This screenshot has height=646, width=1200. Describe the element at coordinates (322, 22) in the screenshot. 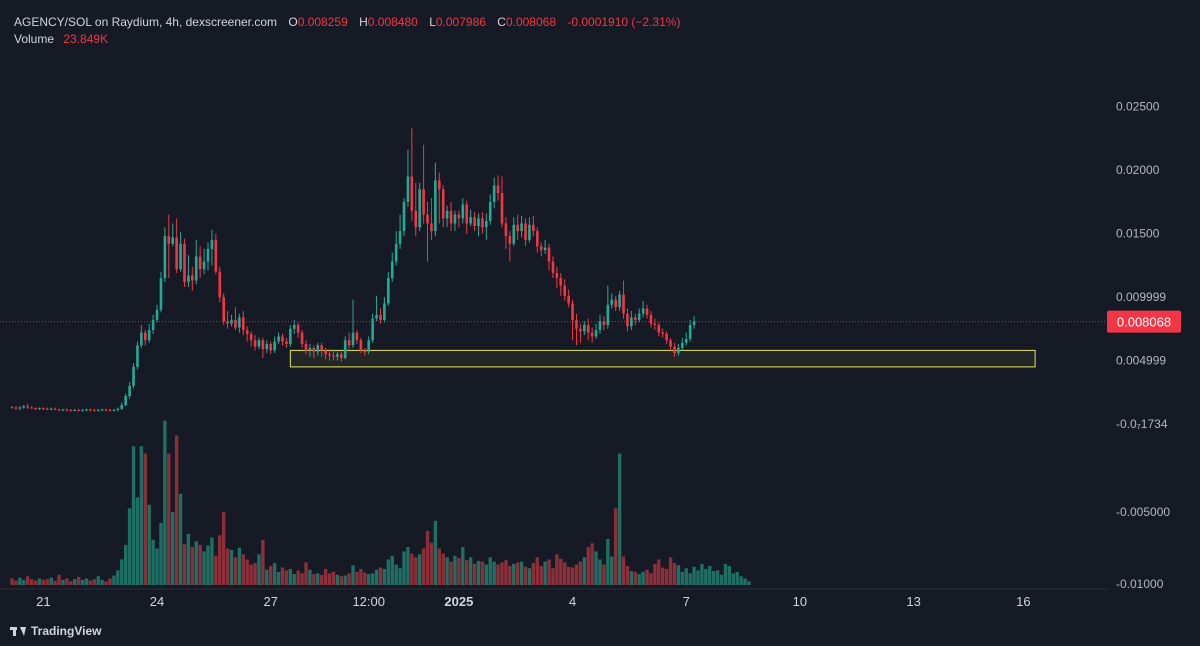

I see `open-value: 0.008259` at that location.